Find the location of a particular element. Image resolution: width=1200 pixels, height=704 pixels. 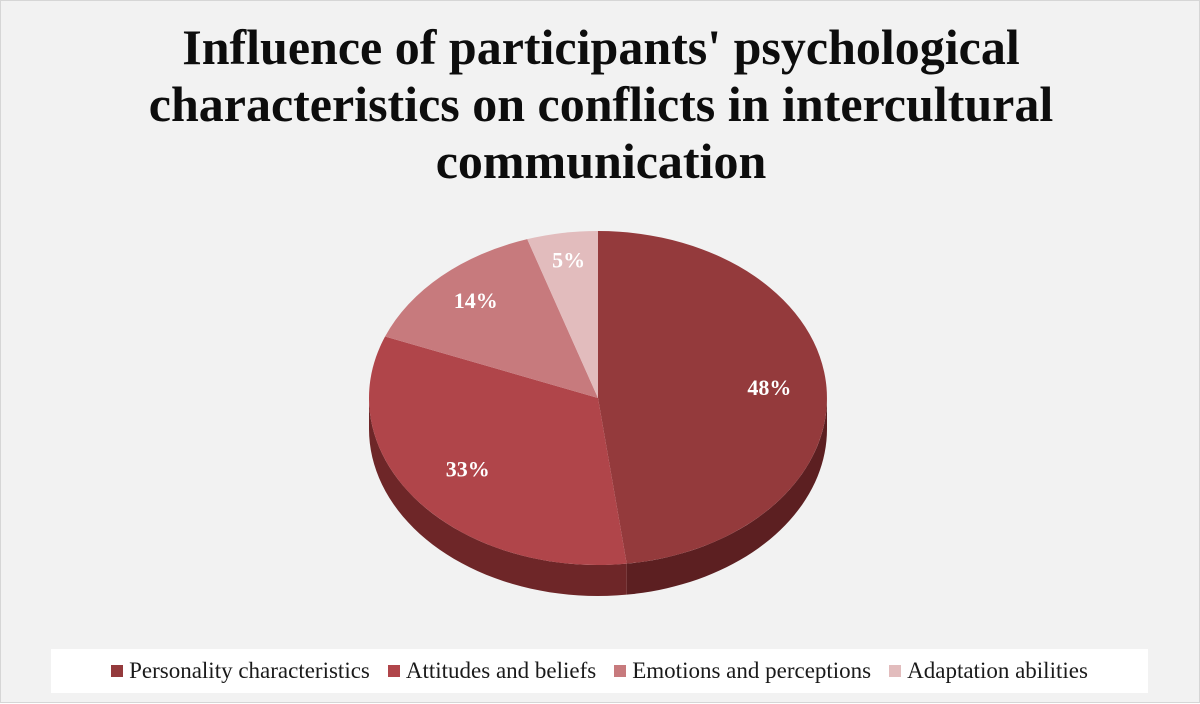

chart-title-line-1: Influence of participants' psychological is located at coordinates (601, 47).